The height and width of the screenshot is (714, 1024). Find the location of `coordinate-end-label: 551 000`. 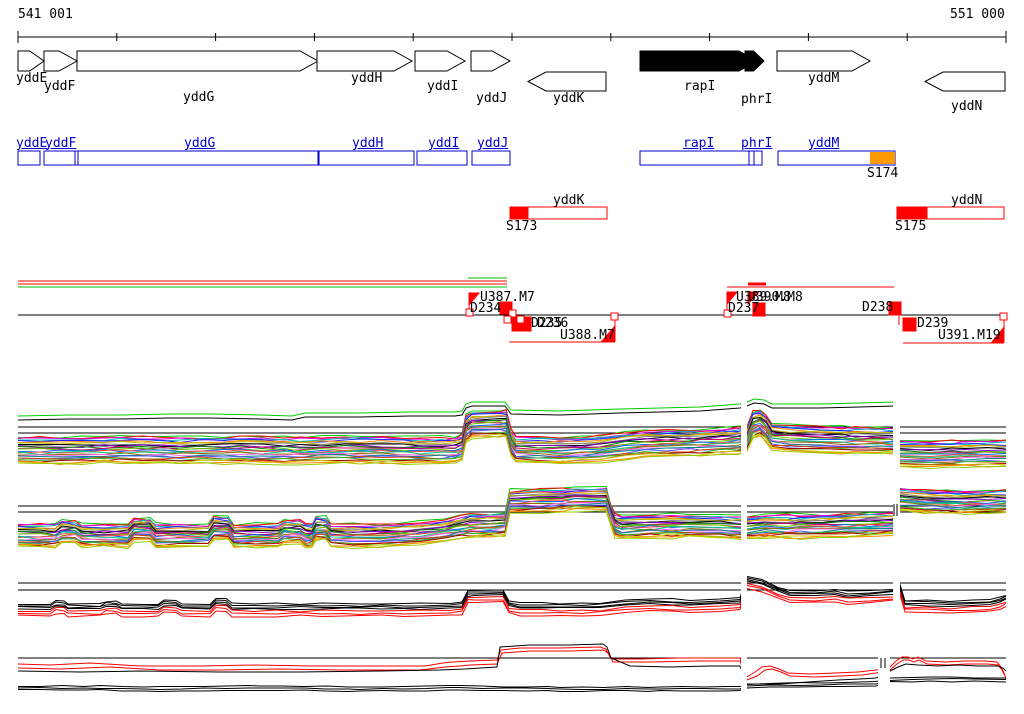

coordinate-end-label: 551 000 is located at coordinates (977, 14).